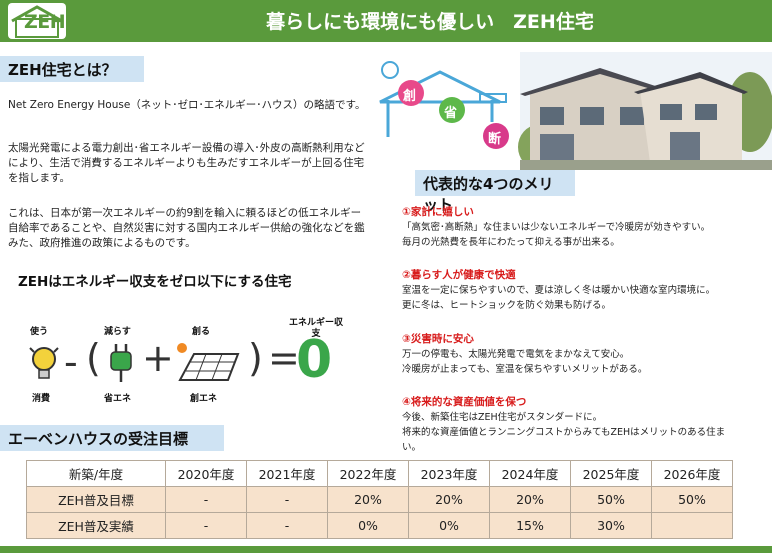 The height and width of the screenshot is (553, 772). Describe the element at coordinates (41, 399) in the screenshot. I see `consume-label: 消費` at that location.